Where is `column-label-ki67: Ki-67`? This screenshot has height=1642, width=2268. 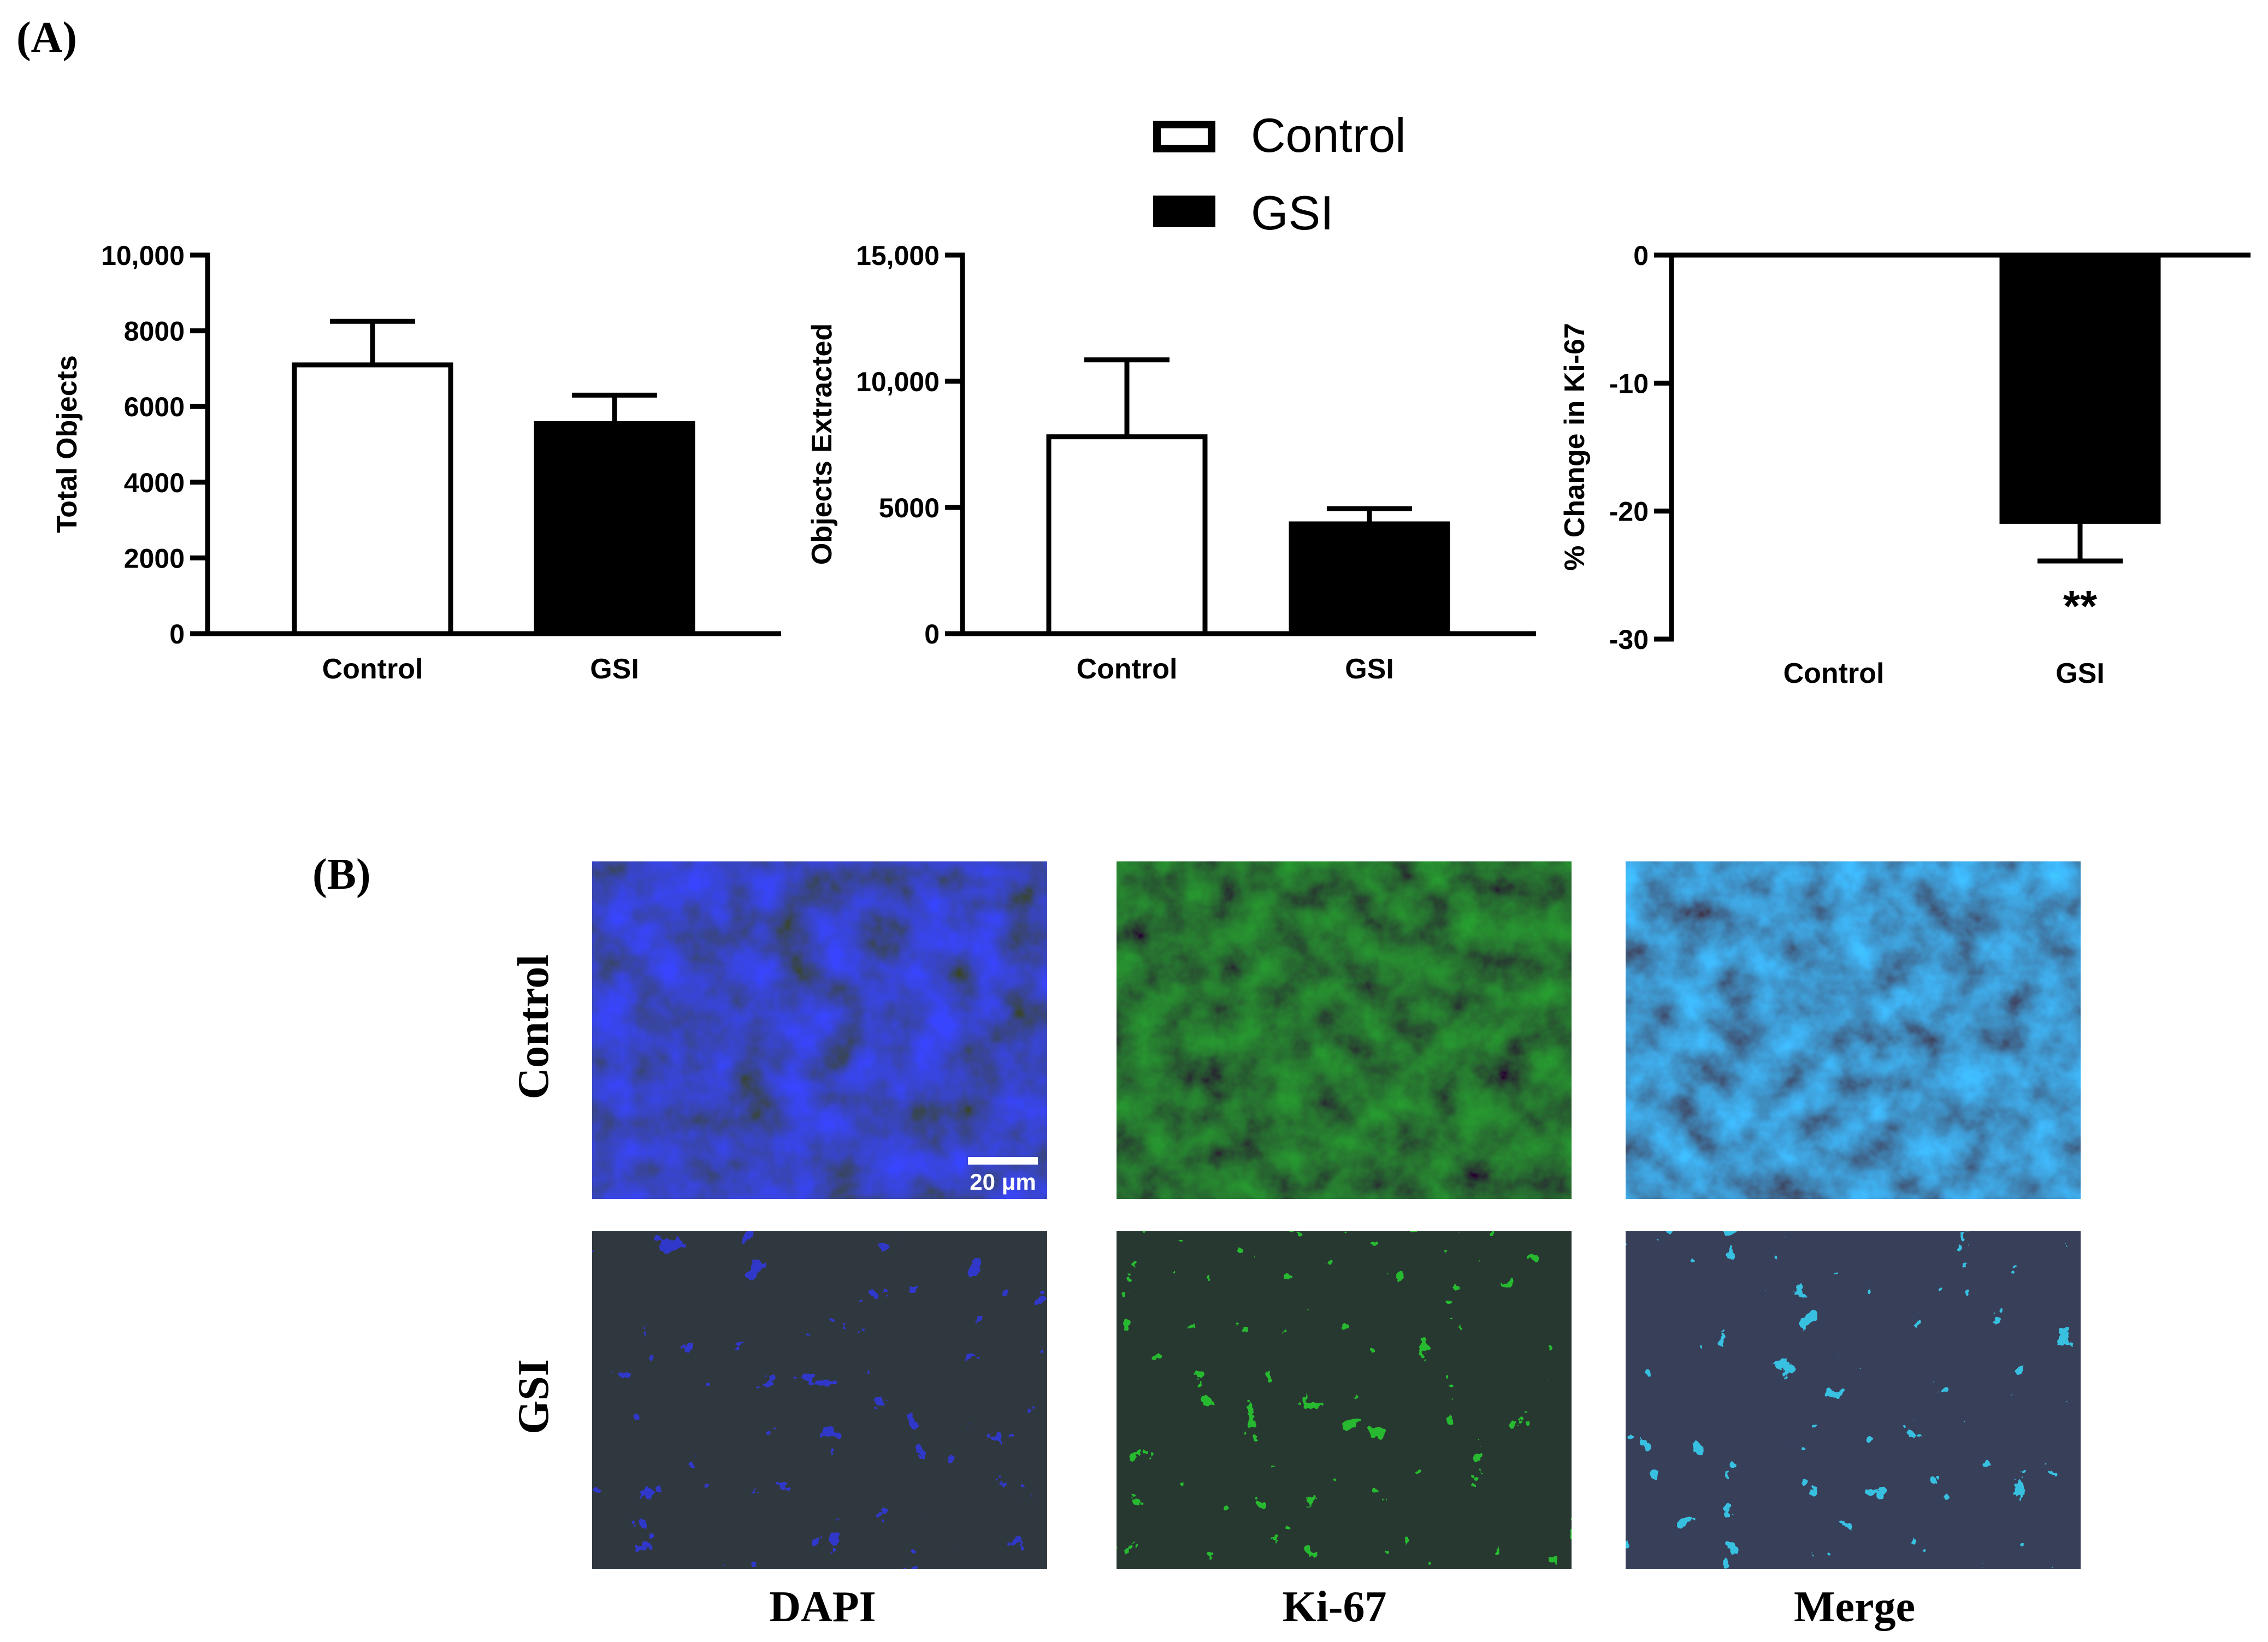 column-label-ki67: Ki-67 is located at coordinates (1334, 1607).